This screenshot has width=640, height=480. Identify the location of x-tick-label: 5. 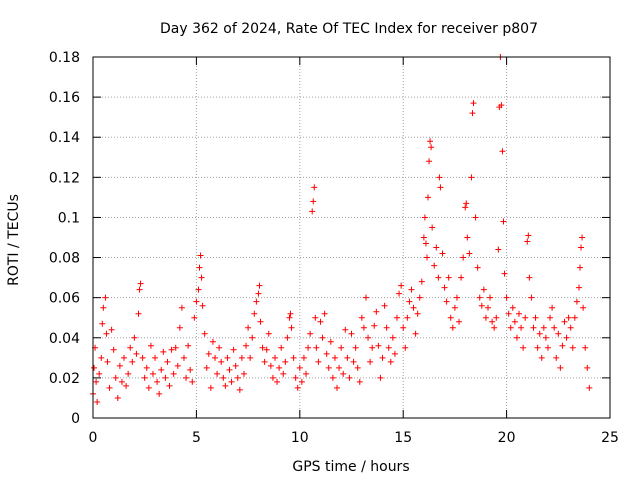
(196, 438).